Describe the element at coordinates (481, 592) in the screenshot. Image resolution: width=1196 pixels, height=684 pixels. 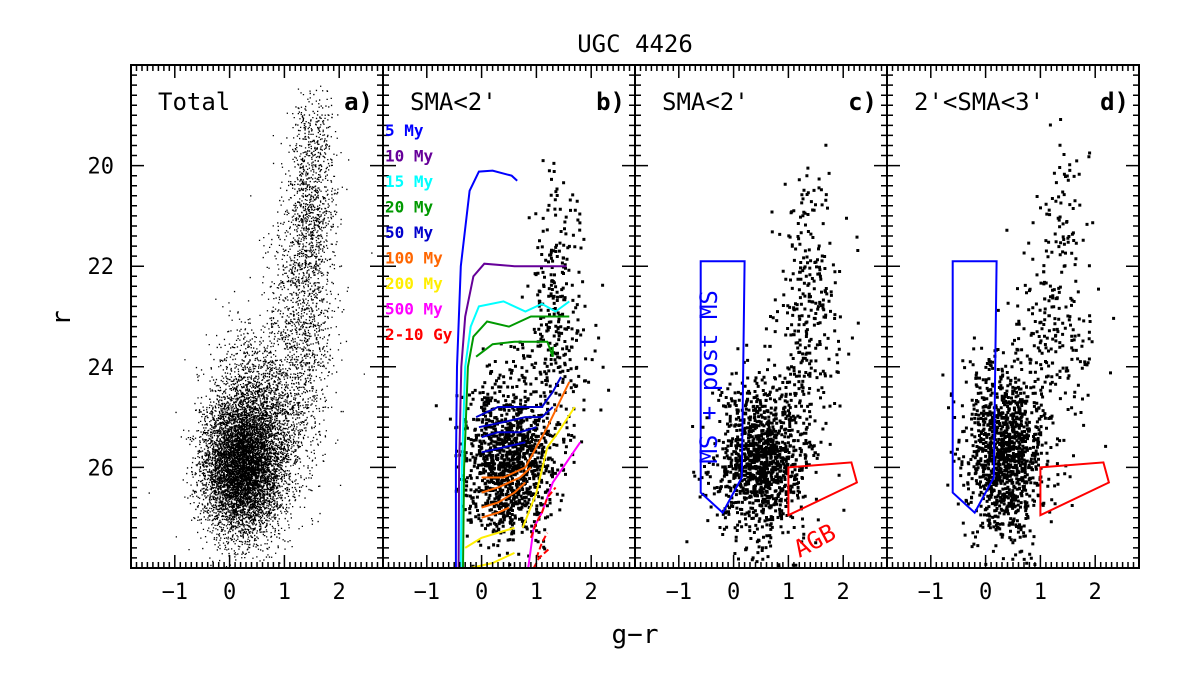
I see `x-tick-label-b-1: 0` at that location.